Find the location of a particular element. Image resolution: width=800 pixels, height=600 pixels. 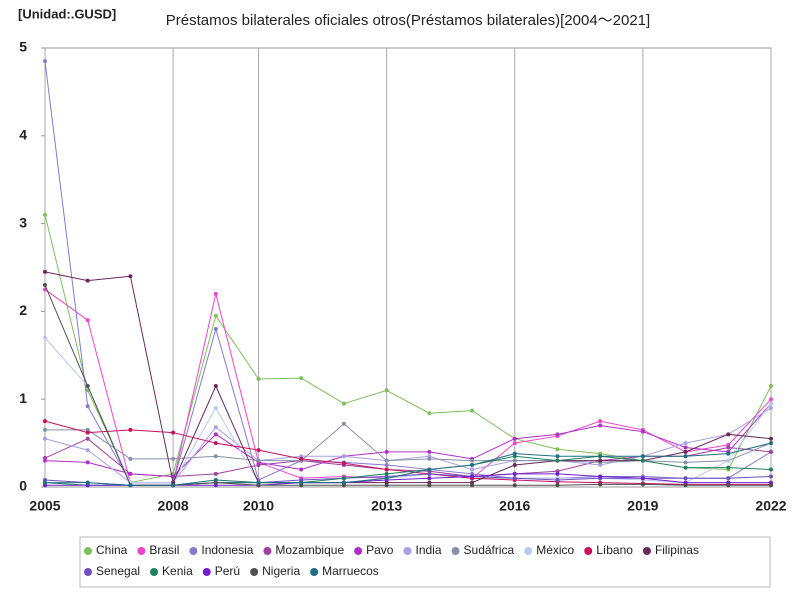

x-tick-label: 2019 is located at coordinates (642, 506).